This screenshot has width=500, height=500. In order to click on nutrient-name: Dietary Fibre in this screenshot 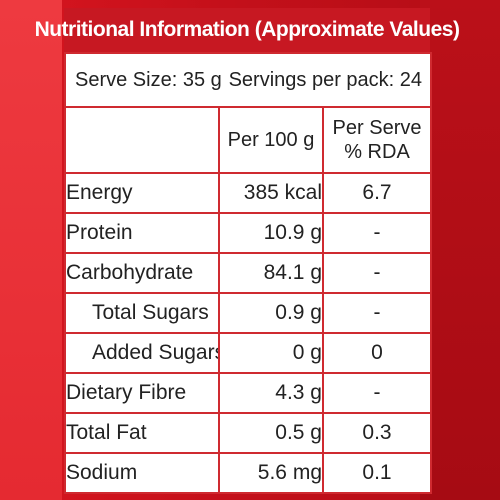, I will do `click(142, 393)`.